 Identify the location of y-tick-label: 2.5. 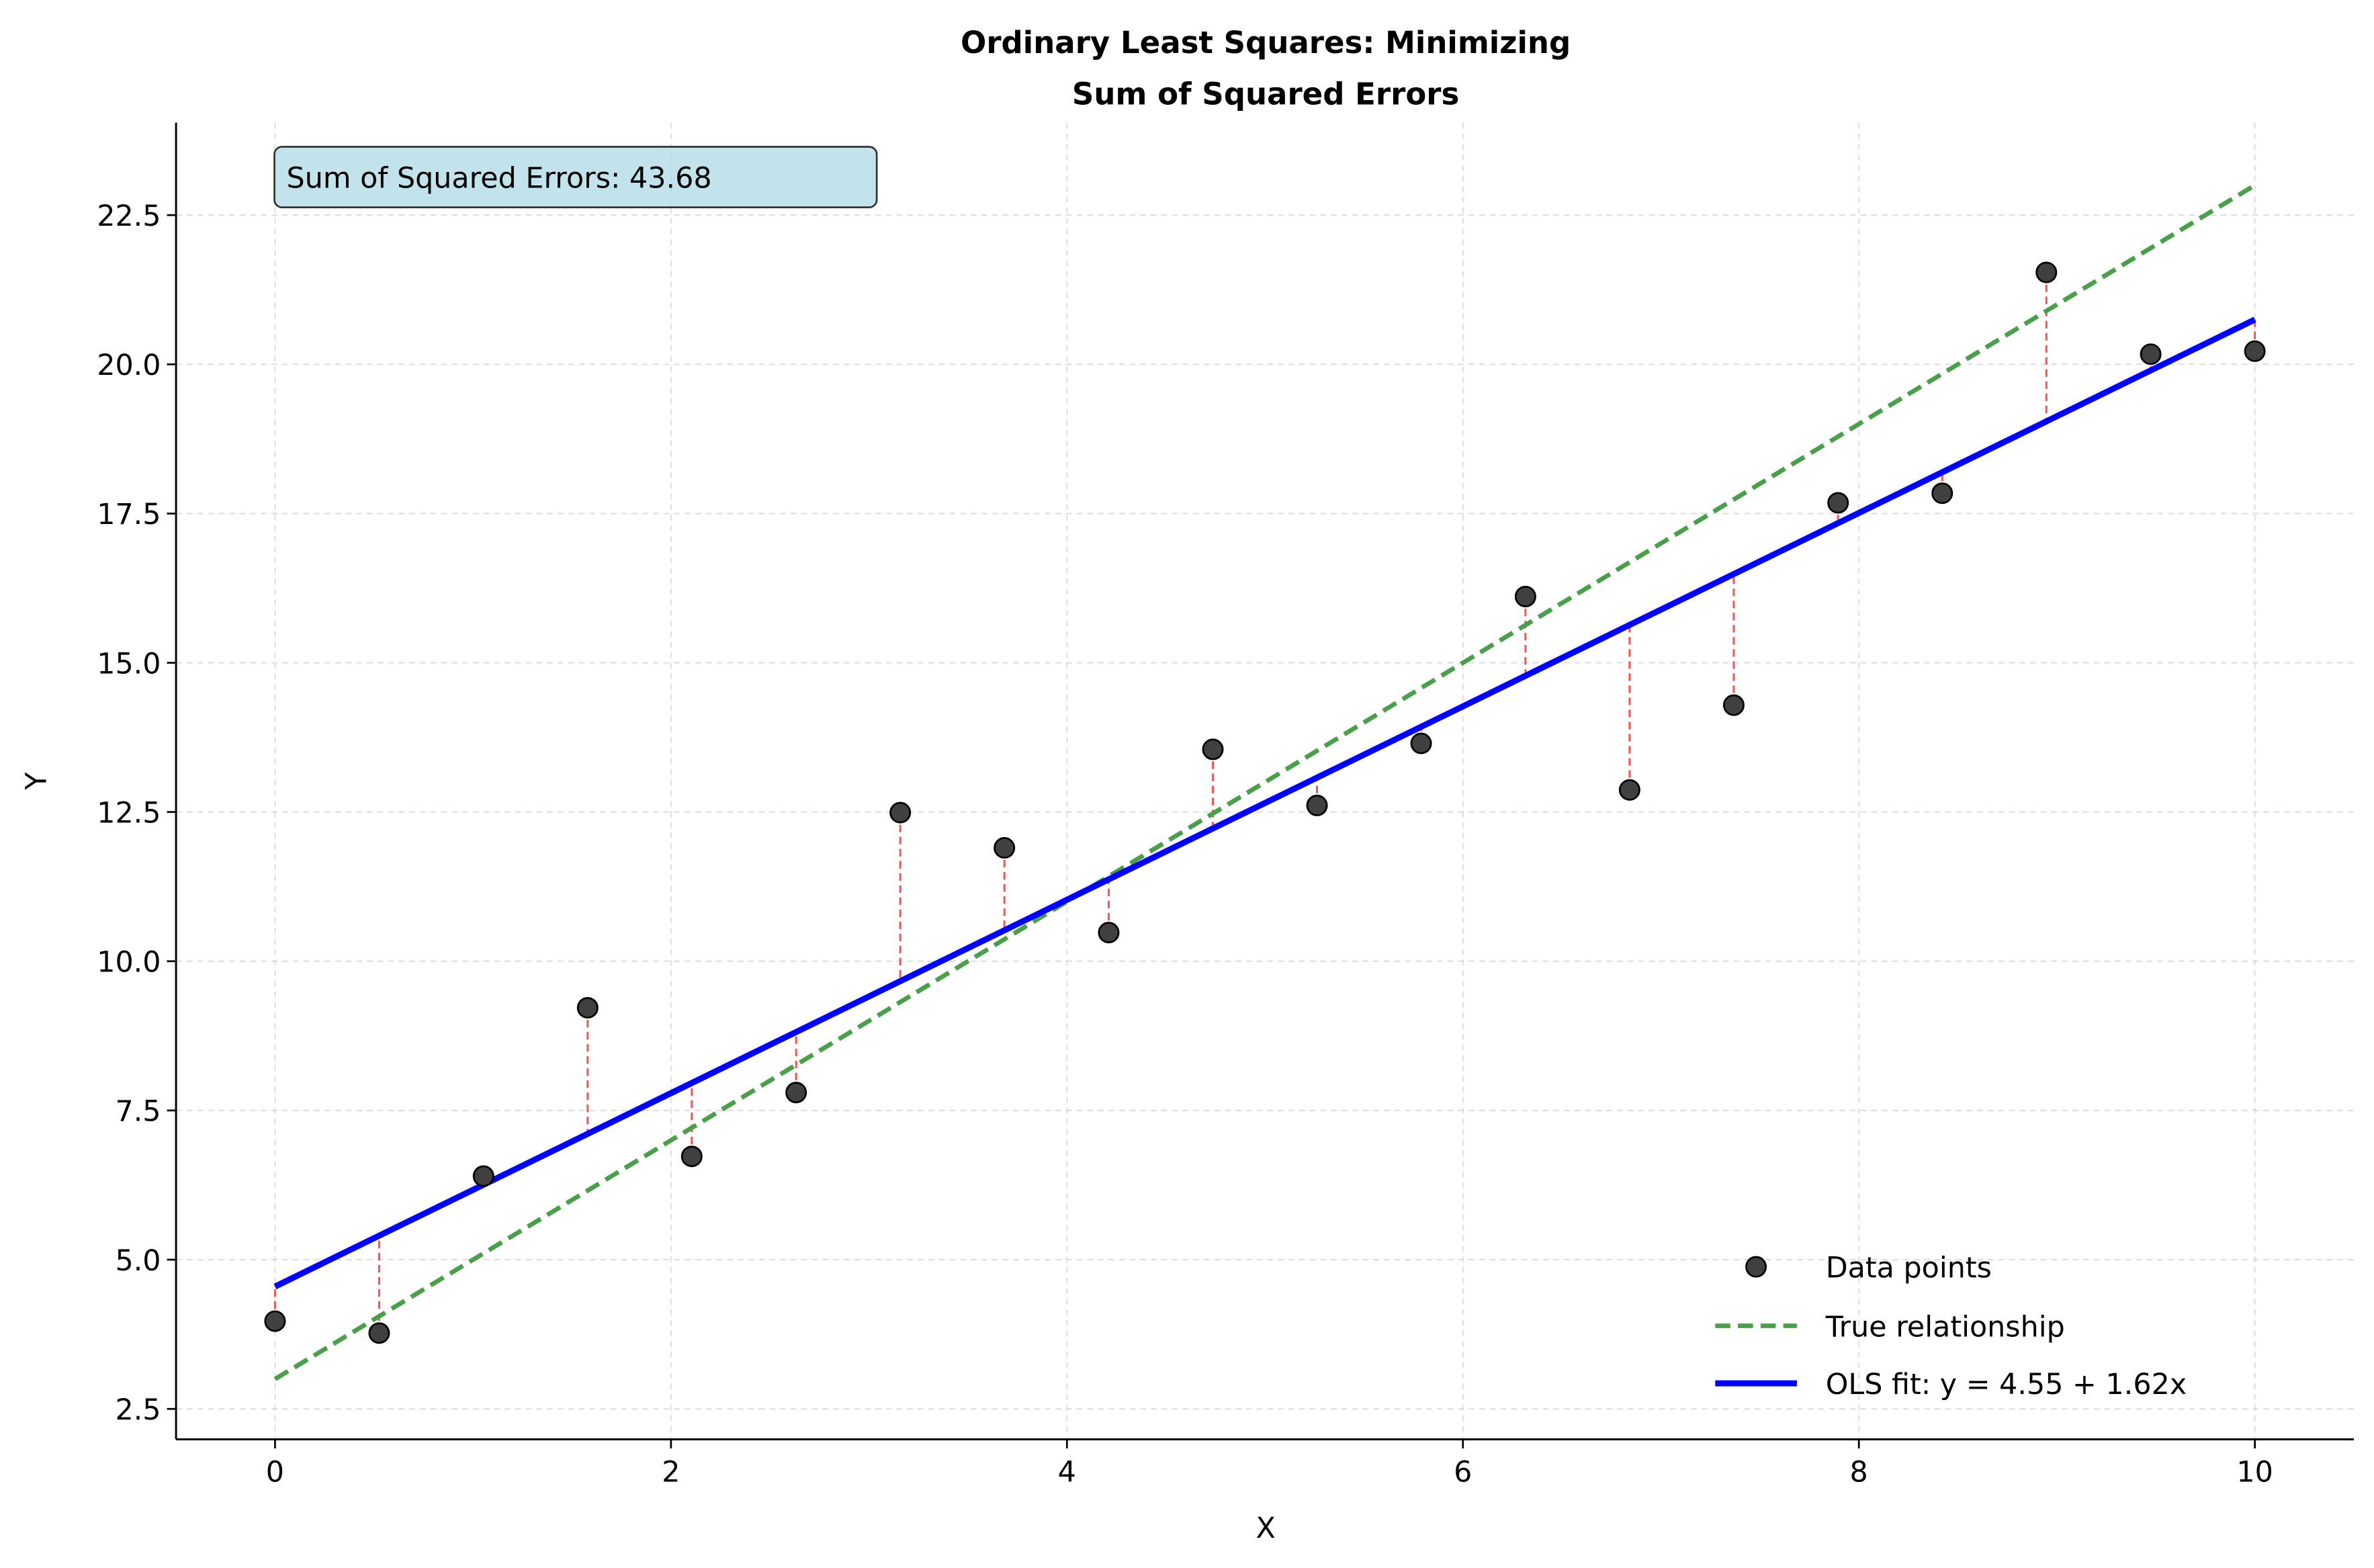
(138, 1410).